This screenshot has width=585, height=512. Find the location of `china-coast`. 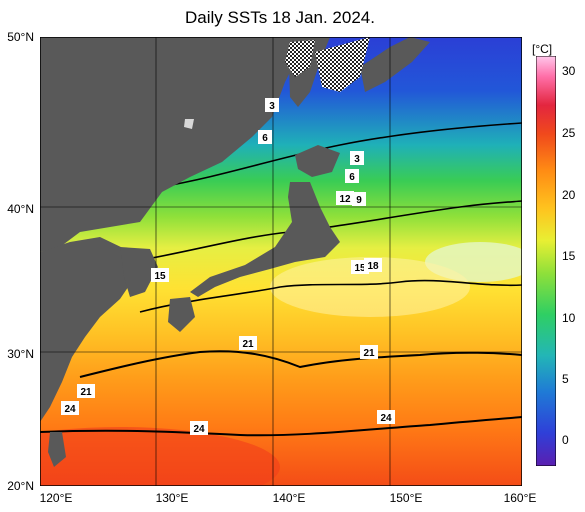

china-coast is located at coordinates (87, 329).